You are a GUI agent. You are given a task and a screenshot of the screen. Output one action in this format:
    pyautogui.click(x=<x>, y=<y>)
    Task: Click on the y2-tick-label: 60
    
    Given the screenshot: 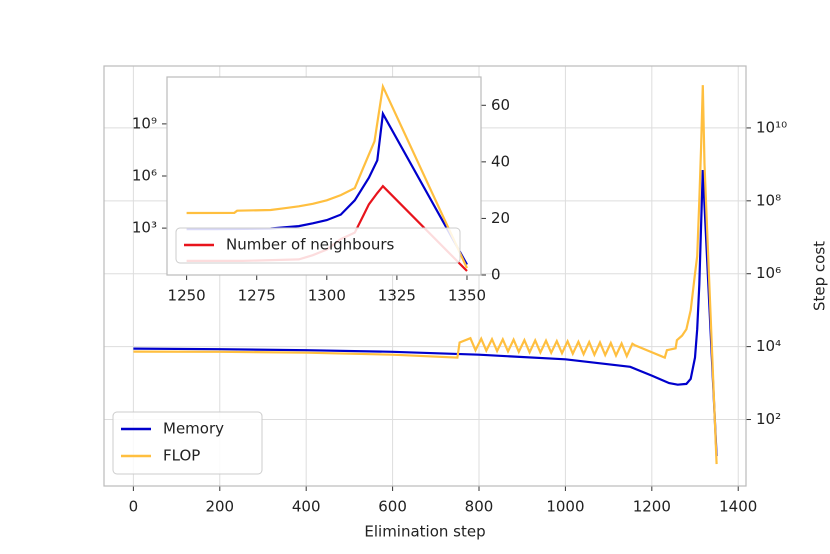 What is the action you would take?
    pyautogui.click(x=500, y=105)
    